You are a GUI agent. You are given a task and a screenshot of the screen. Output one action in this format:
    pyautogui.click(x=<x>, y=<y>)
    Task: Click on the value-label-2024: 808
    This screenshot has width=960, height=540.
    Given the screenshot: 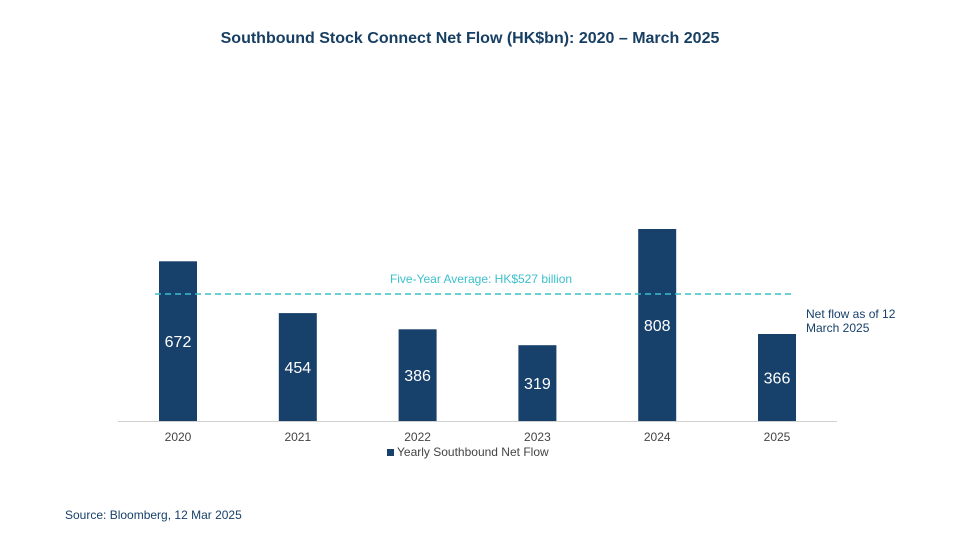 What is the action you would take?
    pyautogui.click(x=657, y=326)
    